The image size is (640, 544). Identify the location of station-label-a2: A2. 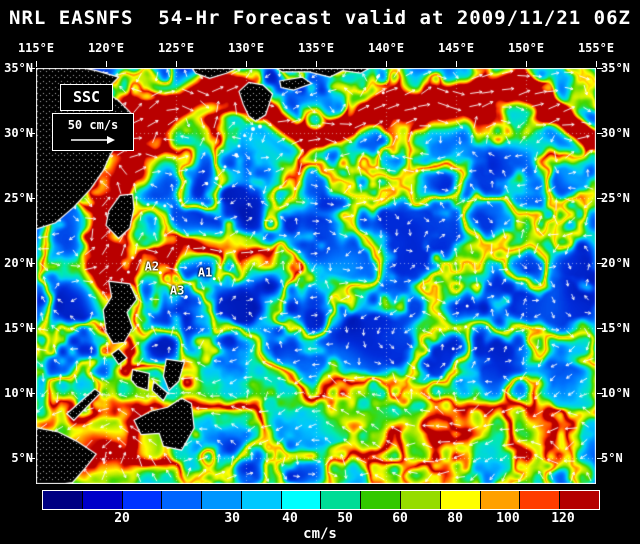
(154, 267).